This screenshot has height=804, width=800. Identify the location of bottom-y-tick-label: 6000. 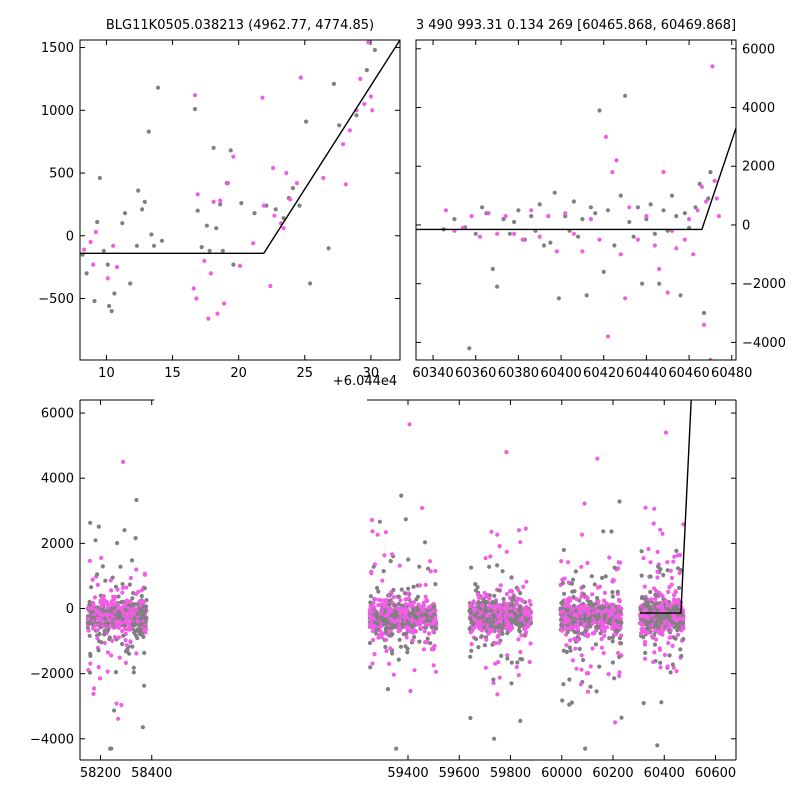
(57, 414).